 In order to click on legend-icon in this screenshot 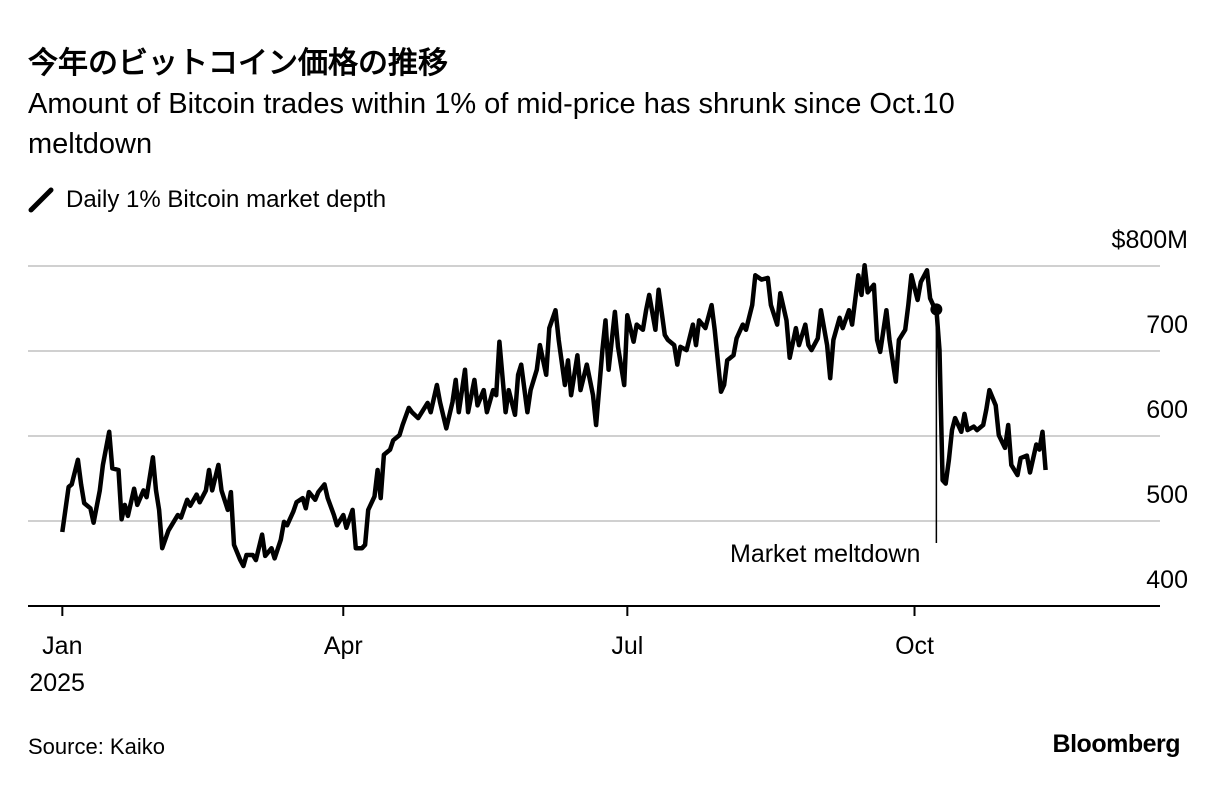, I will do `click(41, 200)`.